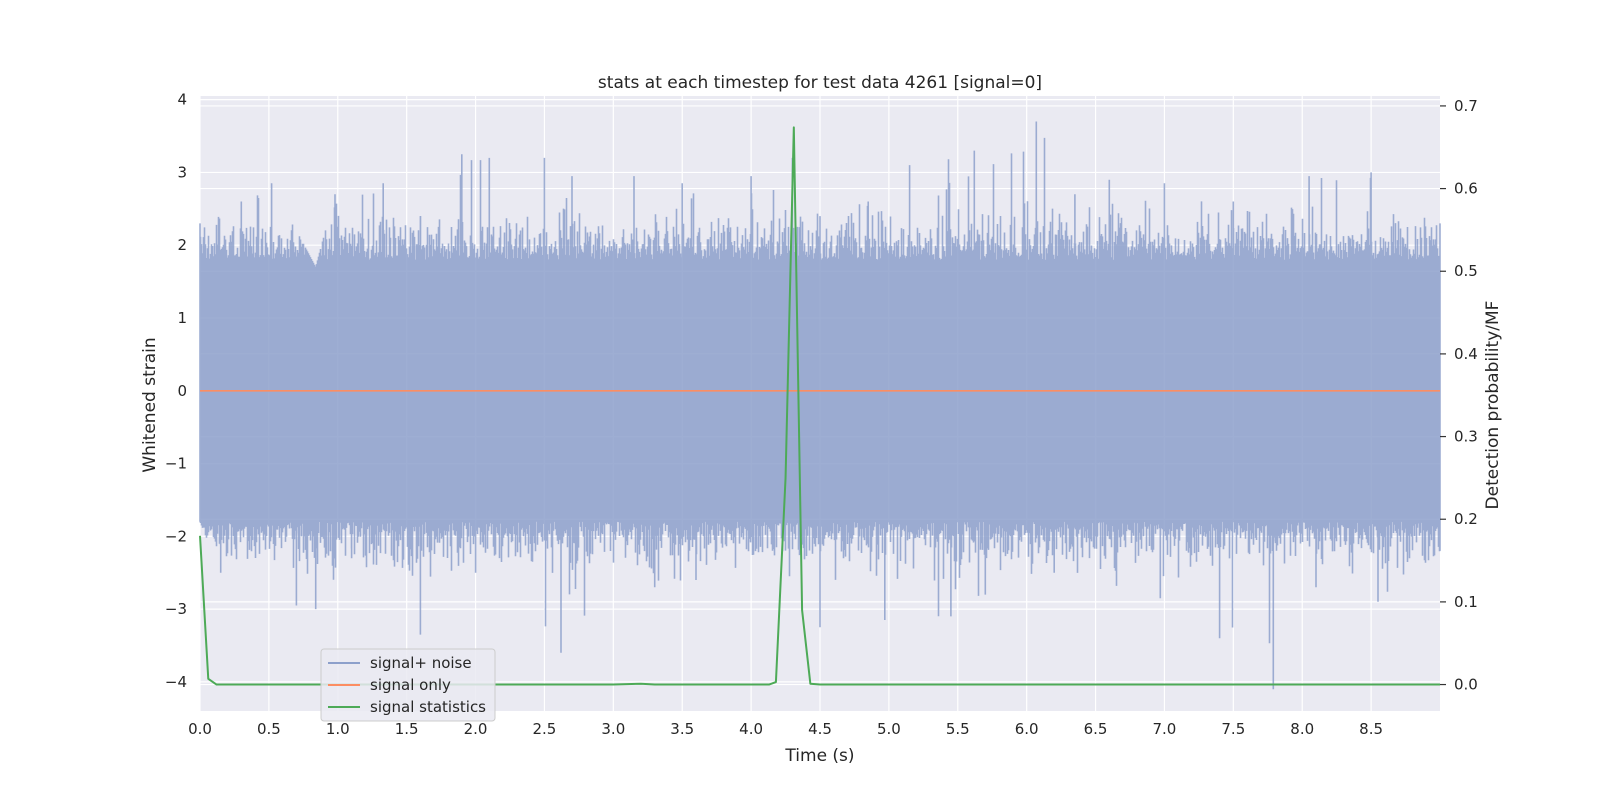 Image resolution: width=1600 pixels, height=804 pixels. I want to click on legend-label-signal-noise: signal+ noise, so click(421, 663).